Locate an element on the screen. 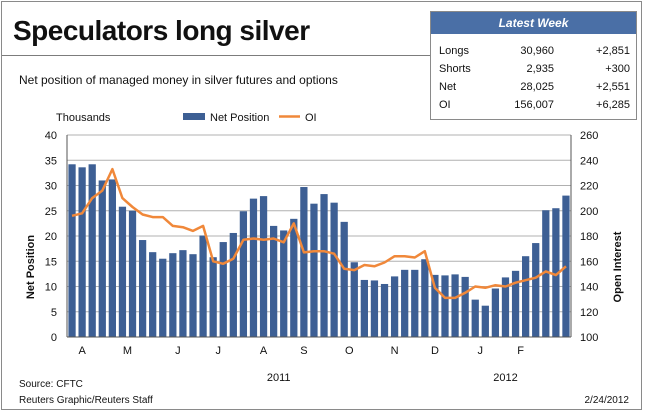  y-left-tick-label: 20 is located at coordinates (51, 237).